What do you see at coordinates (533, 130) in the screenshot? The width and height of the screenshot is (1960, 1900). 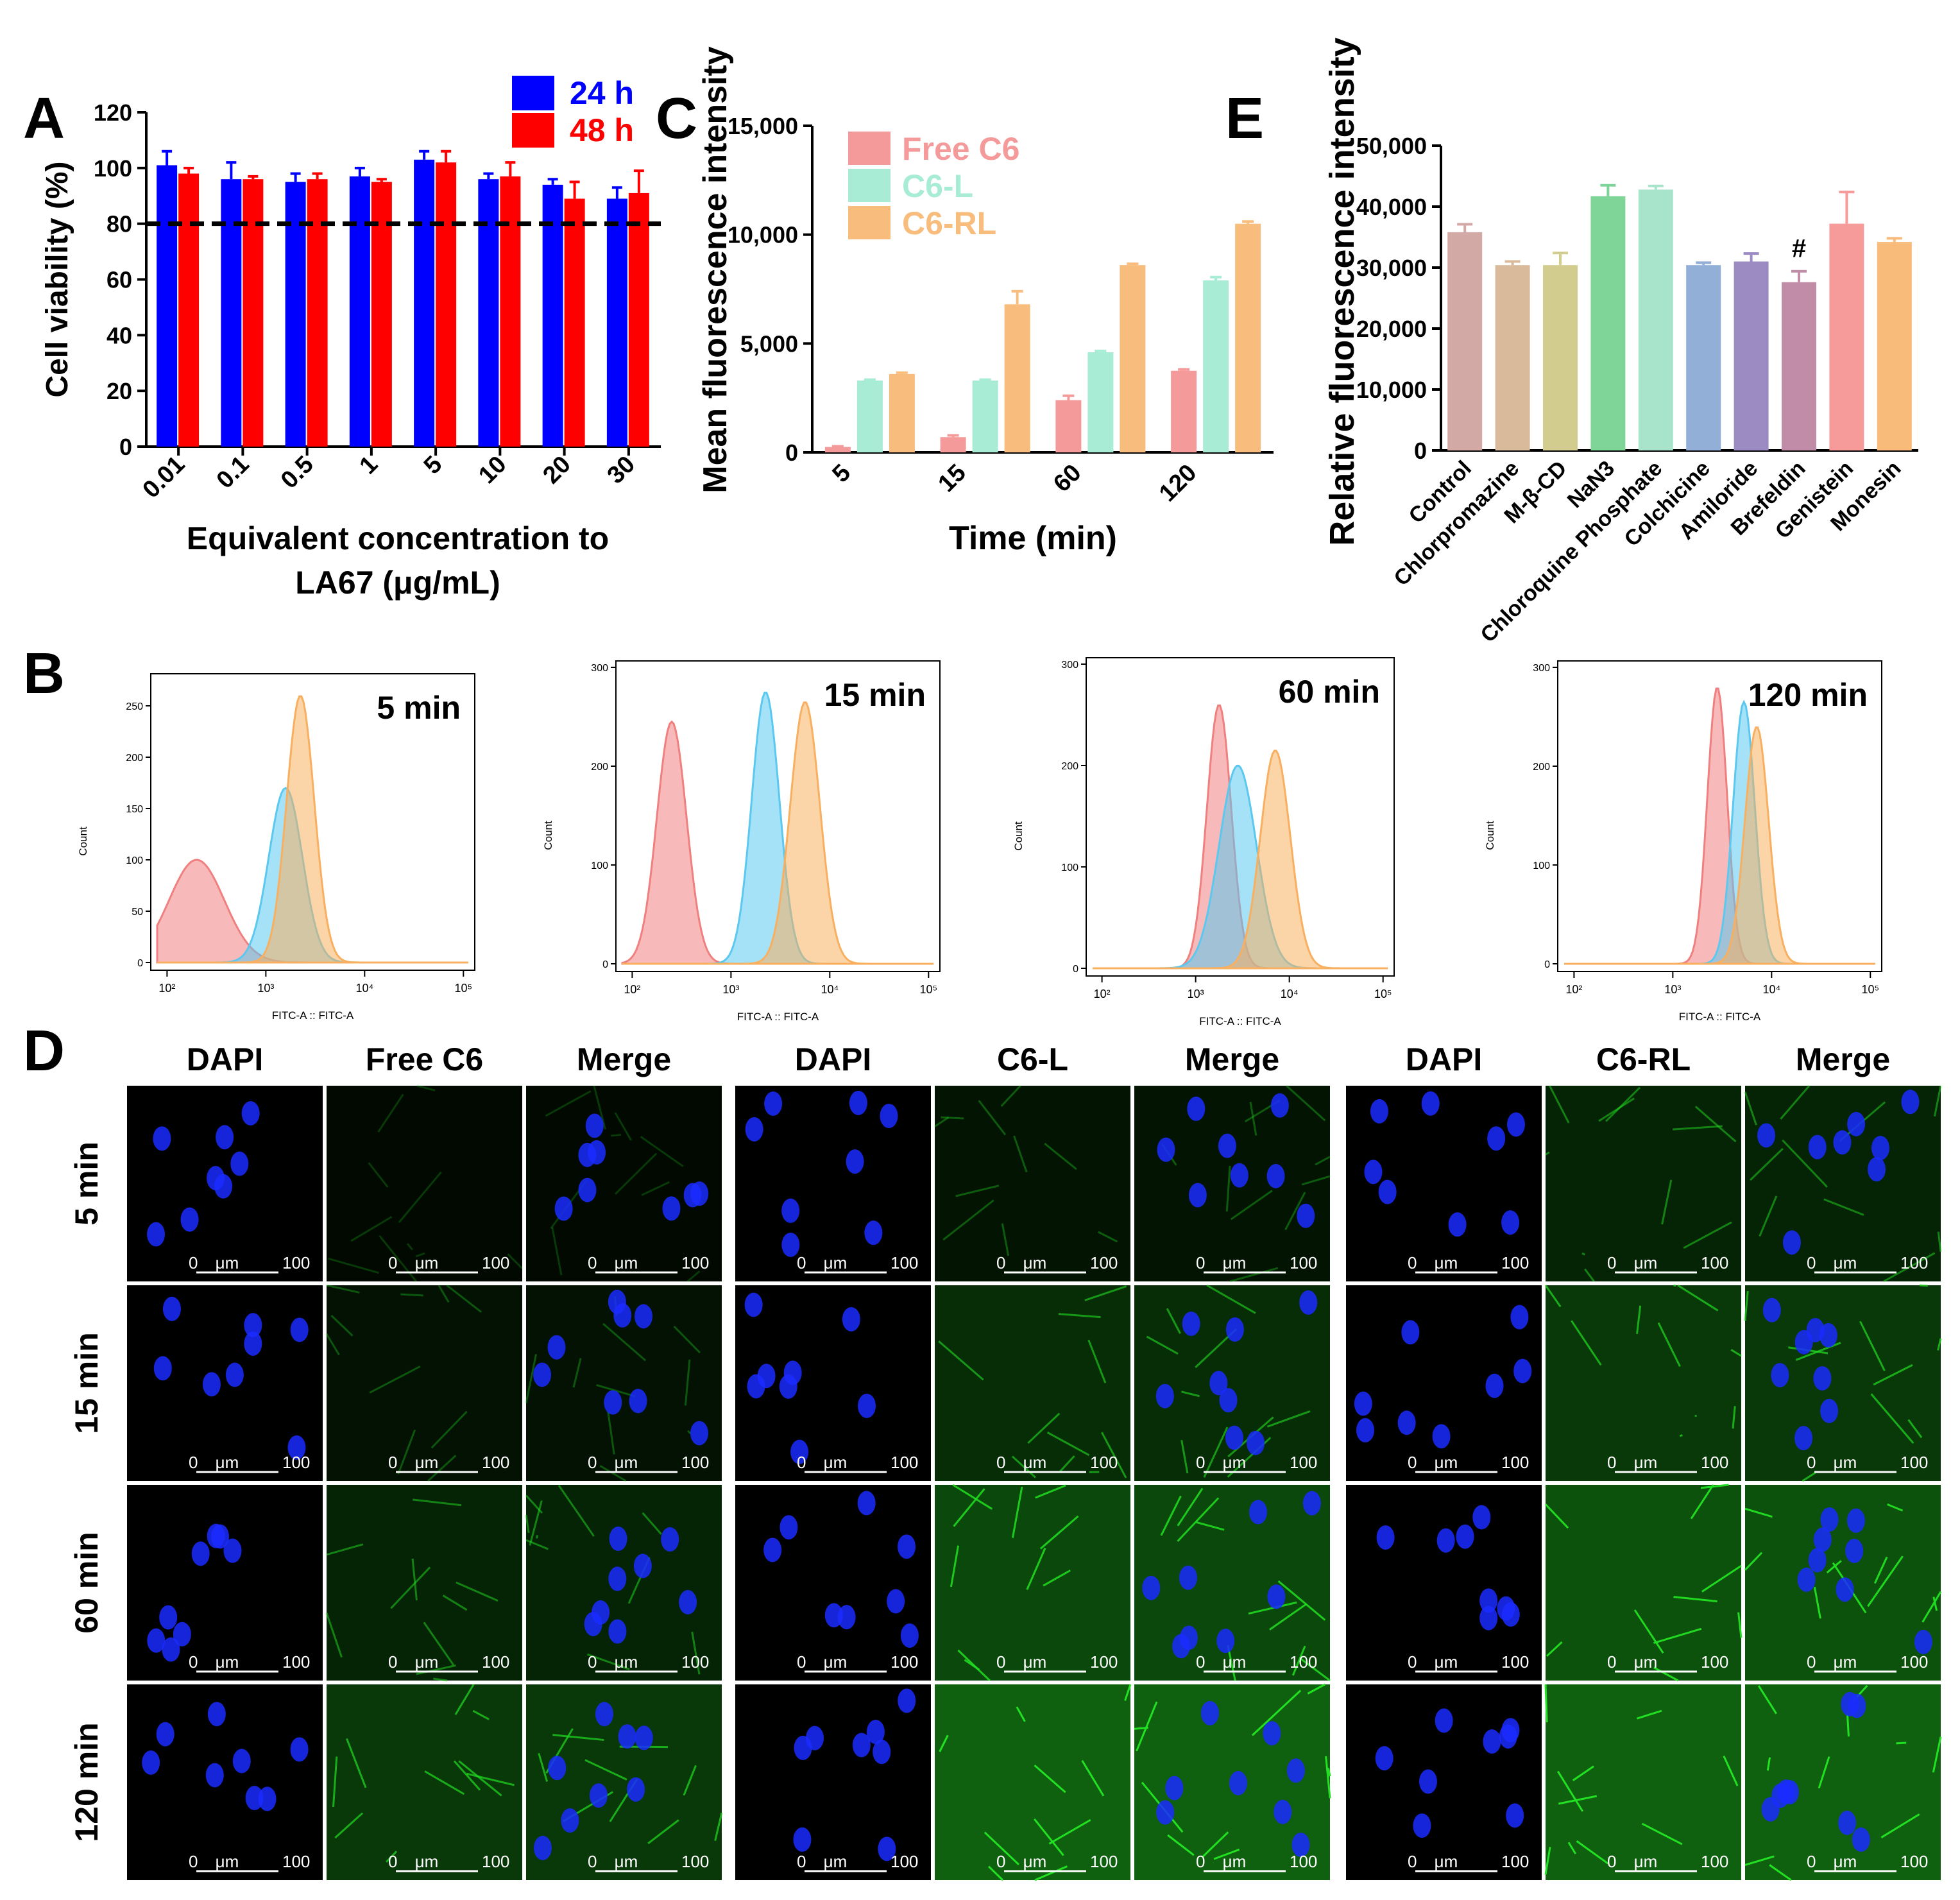 I see `a-legend-swatch` at bounding box center [533, 130].